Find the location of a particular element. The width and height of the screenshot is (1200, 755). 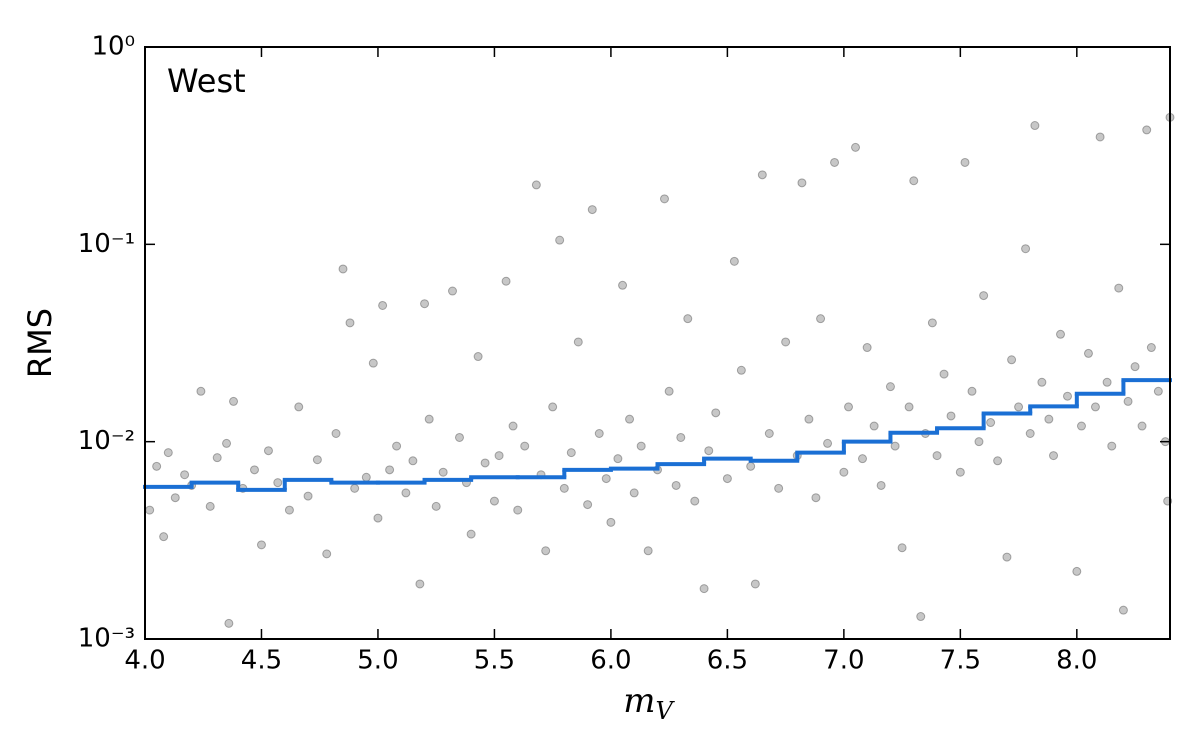

x-tick-label: 7.0 is located at coordinates (843, 661).